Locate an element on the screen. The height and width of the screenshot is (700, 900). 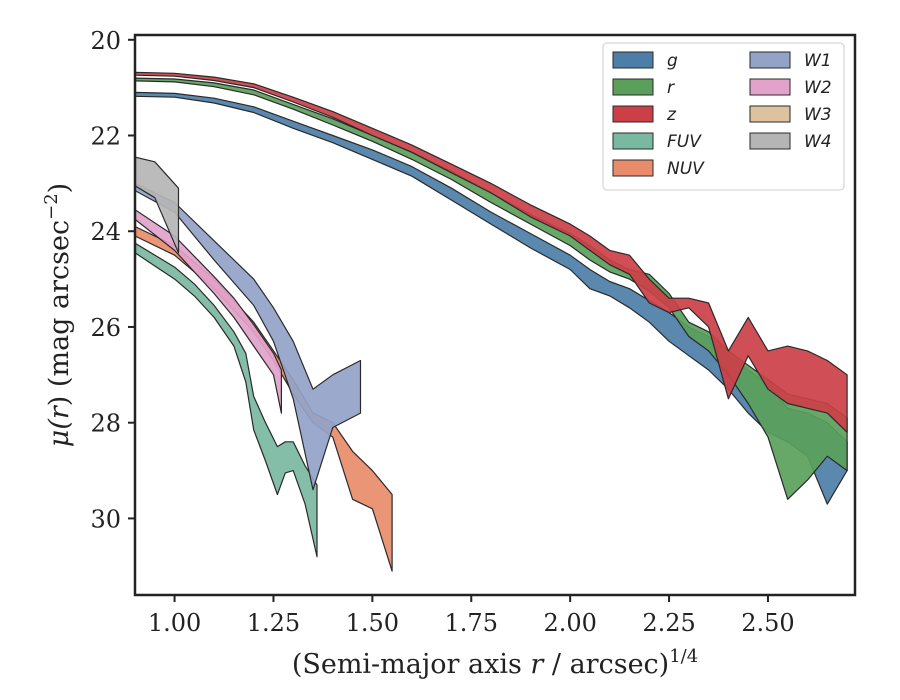
legend-label: r is located at coordinates (671, 88).